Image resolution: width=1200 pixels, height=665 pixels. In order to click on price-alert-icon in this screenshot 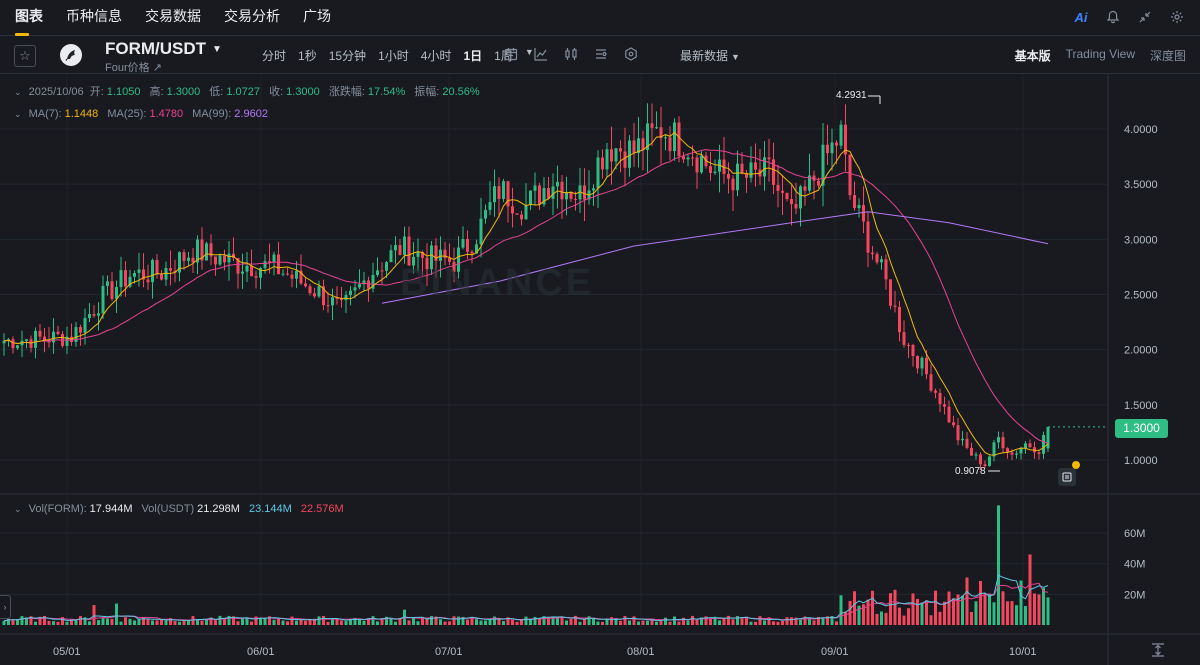, I will do `click(1067, 477)`.